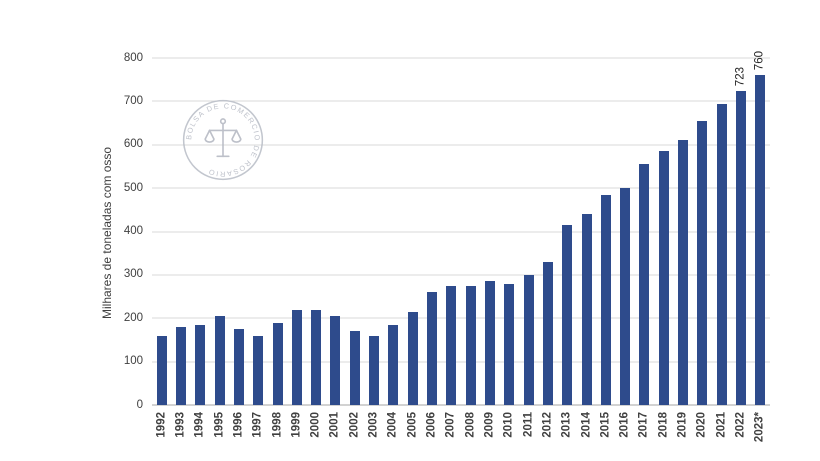 This screenshot has width=820, height=461. I want to click on y-tick-label: 800, so click(133, 57).